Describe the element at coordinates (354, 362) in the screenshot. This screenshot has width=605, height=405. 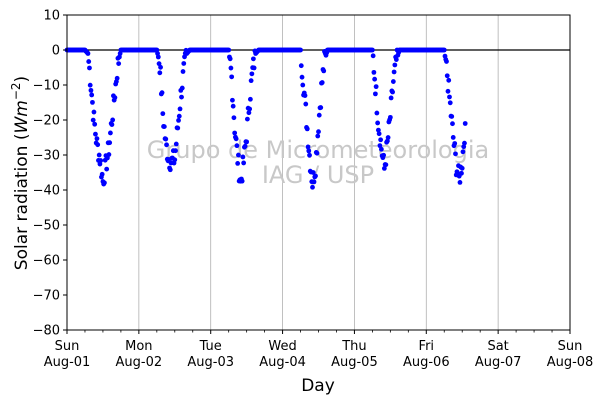
I see `x-tick-date: Aug-05` at that location.